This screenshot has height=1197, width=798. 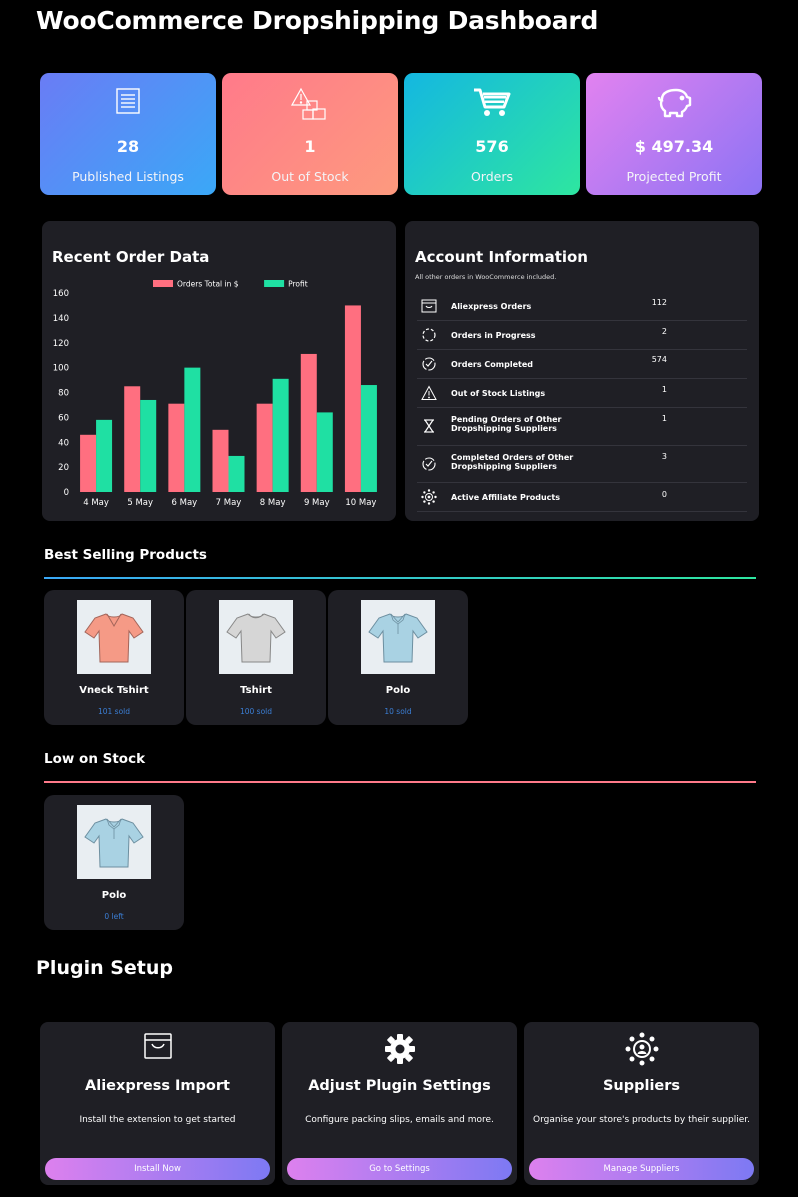 What do you see at coordinates (641, 1086) in the screenshot?
I see `setup-card-title: Suppliers` at bounding box center [641, 1086].